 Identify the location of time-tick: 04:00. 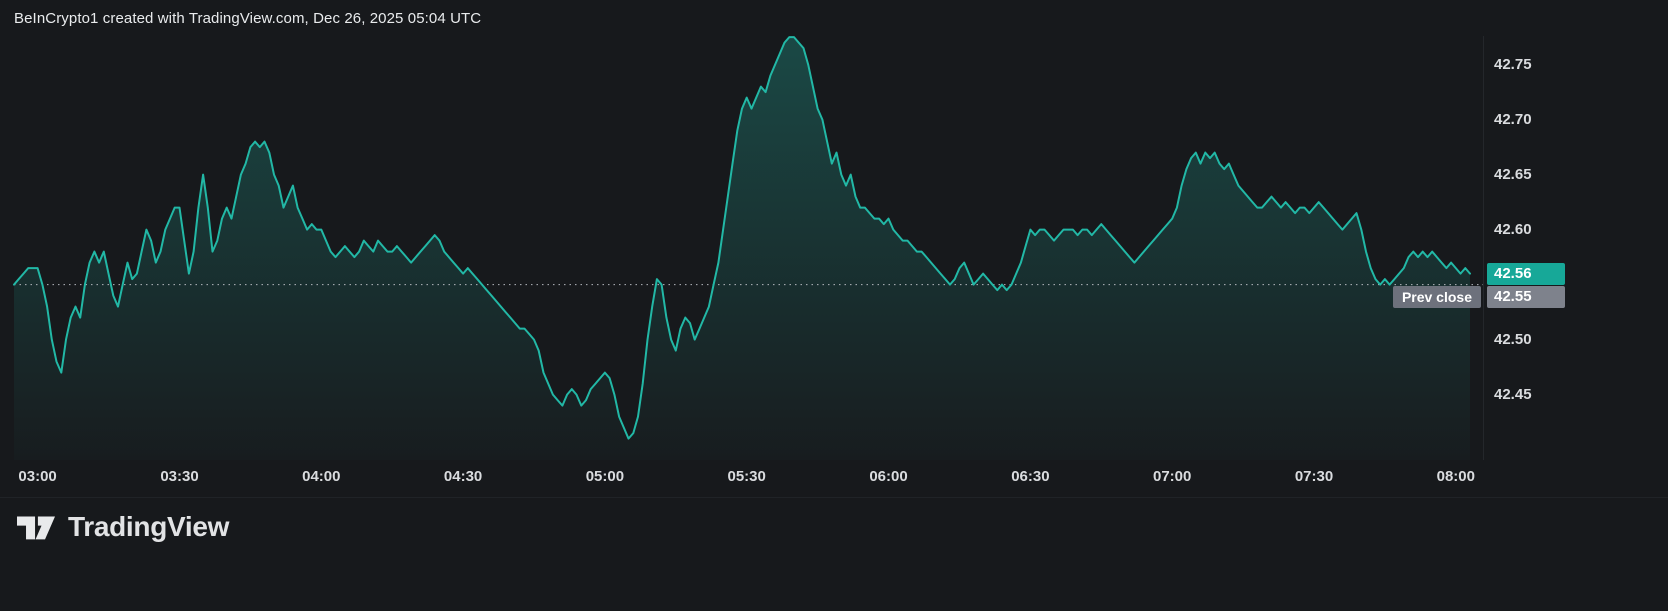
(321, 476).